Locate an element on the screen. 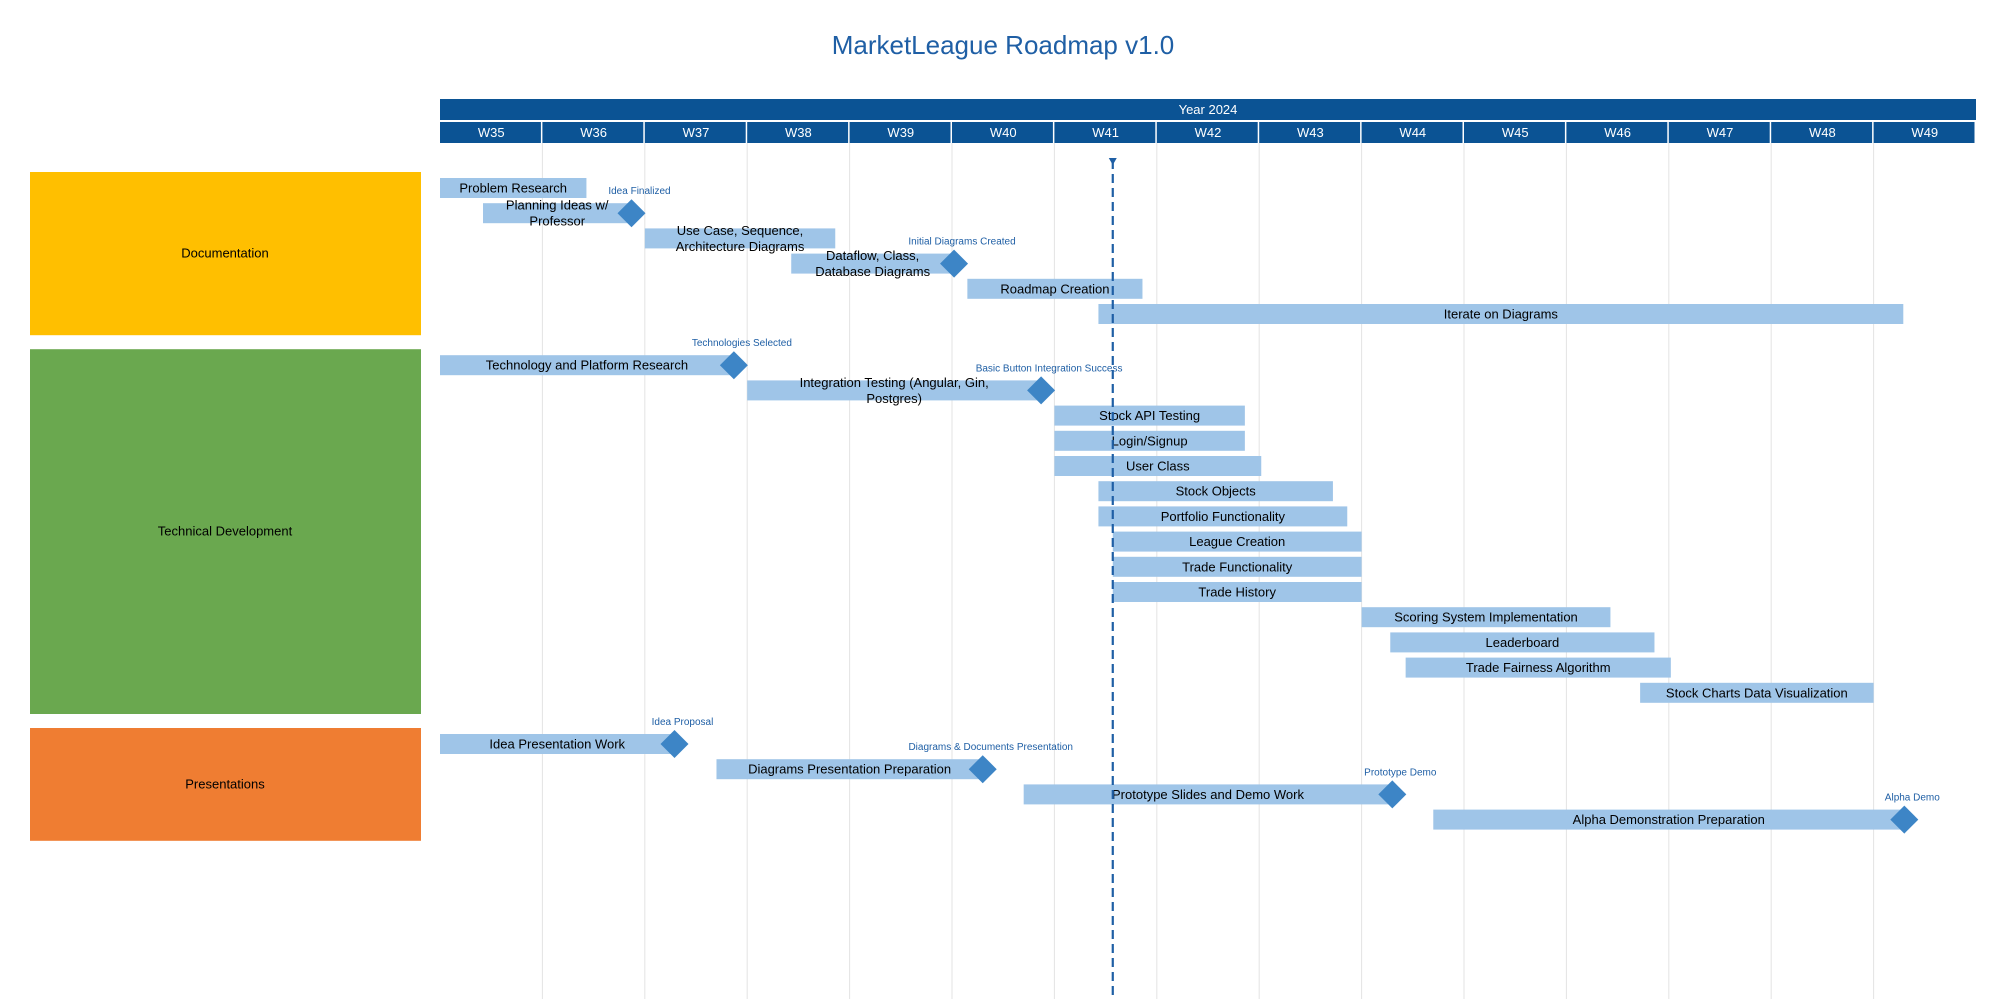  week-tick-label: W46 is located at coordinates (1617, 132).